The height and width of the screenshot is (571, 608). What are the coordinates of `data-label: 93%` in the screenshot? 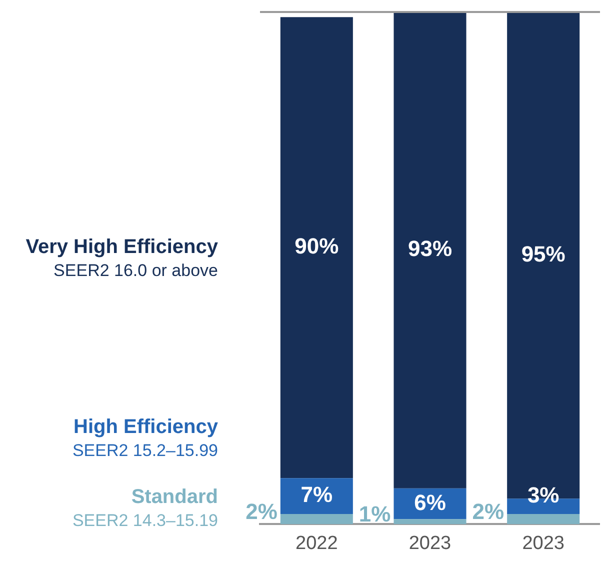 It's located at (430, 249).